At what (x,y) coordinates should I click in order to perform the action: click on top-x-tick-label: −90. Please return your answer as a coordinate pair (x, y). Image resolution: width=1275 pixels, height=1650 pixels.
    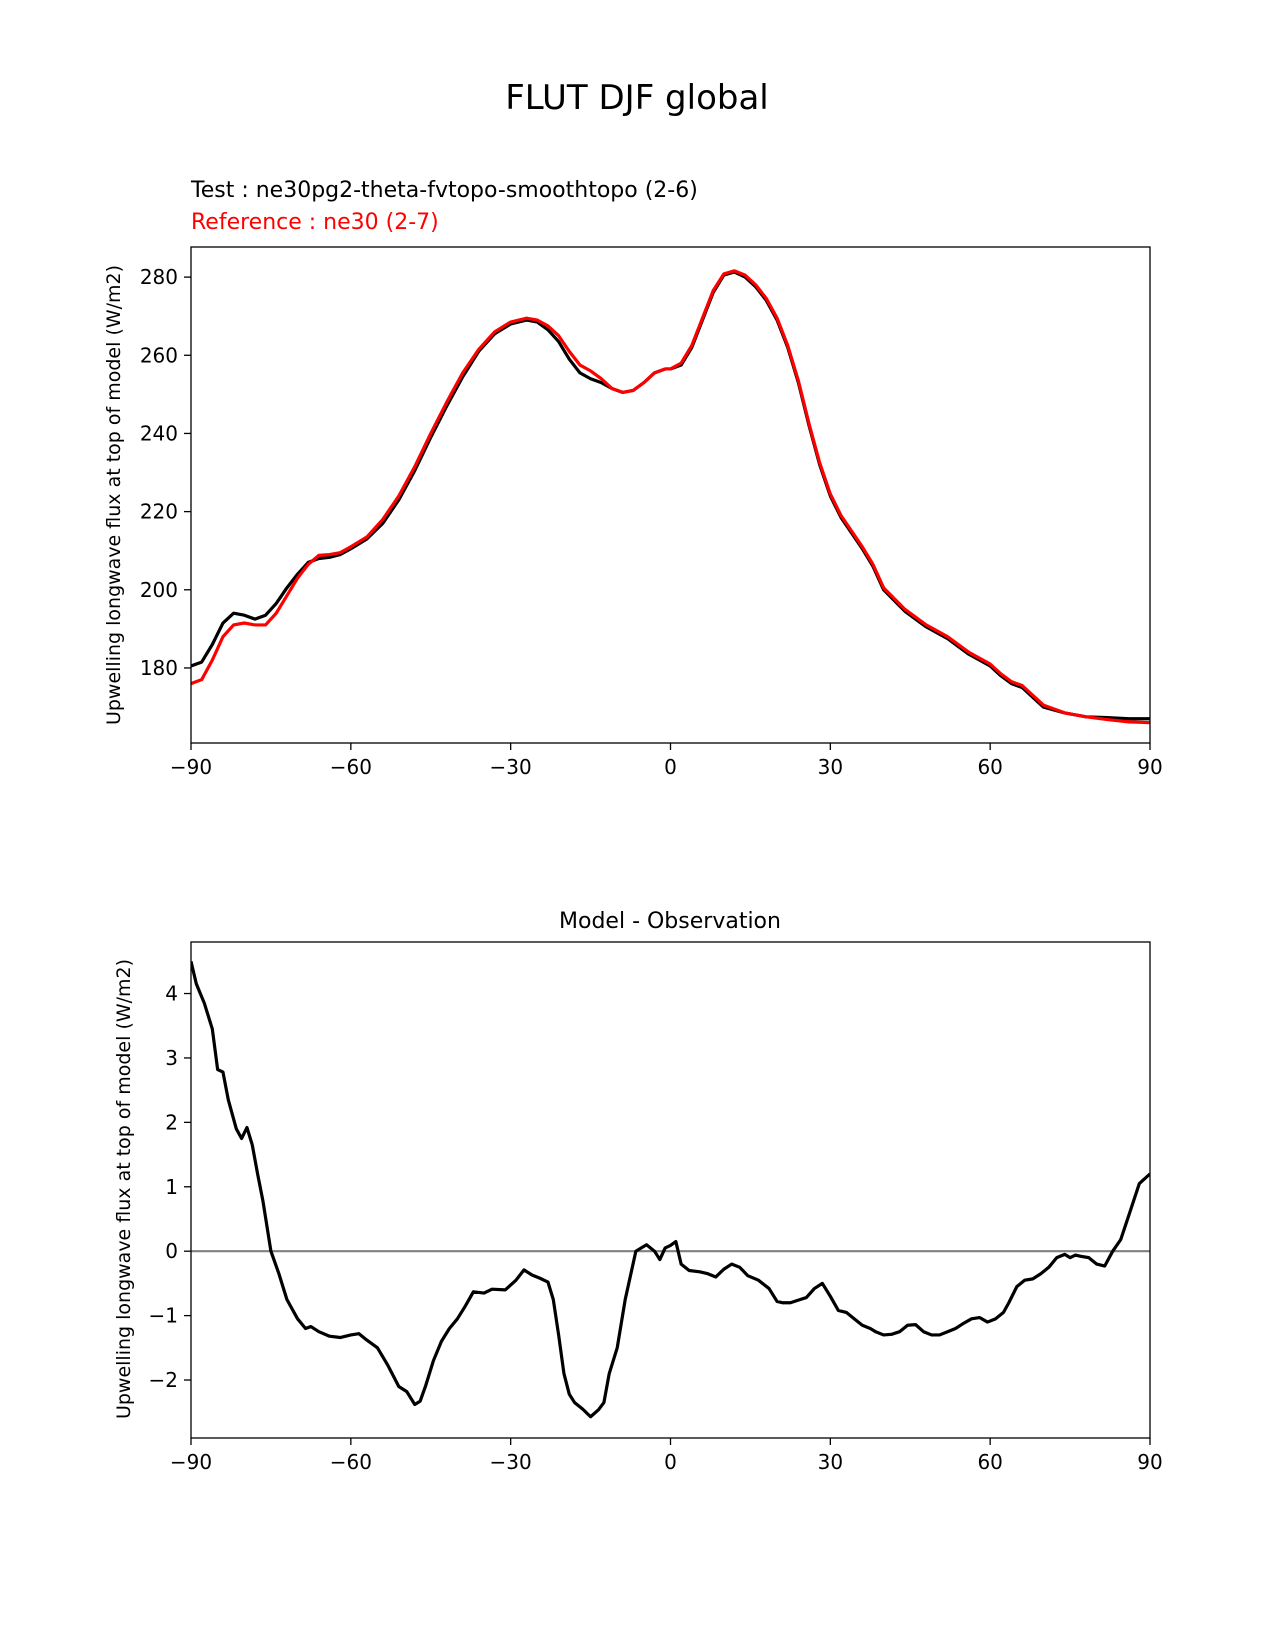
    Looking at the image, I should click on (191, 767).